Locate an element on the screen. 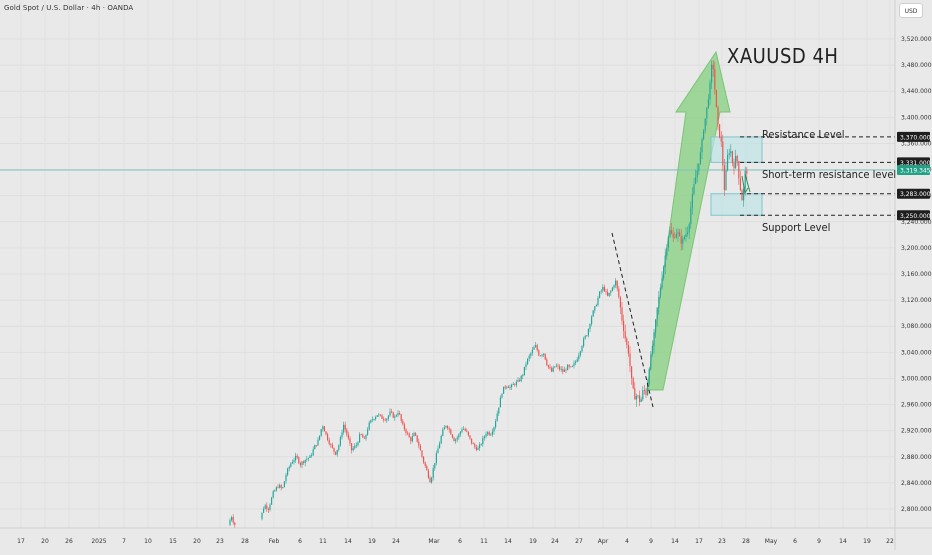 The height and width of the screenshot is (555, 932). x-tick-label: Mar is located at coordinates (434, 541).